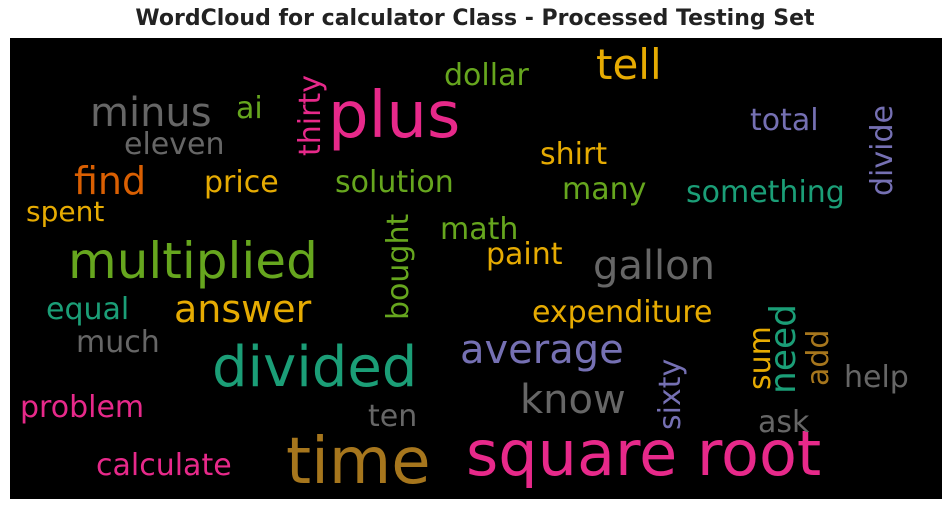 This screenshot has height=511, width=950. What do you see at coordinates (249, 108) in the screenshot?
I see `word-ai: ai` at bounding box center [249, 108].